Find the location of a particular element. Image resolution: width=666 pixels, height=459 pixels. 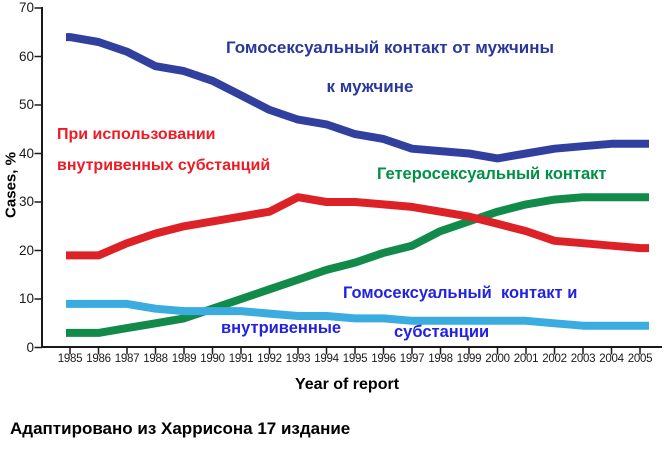

x-tick-label: 1999 is located at coordinates (469, 359).